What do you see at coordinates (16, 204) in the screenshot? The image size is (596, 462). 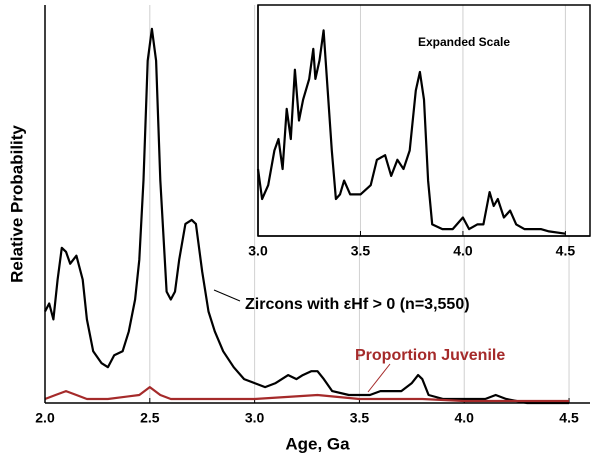 I see `y-axis-title: Relative Probability` at bounding box center [16, 204].